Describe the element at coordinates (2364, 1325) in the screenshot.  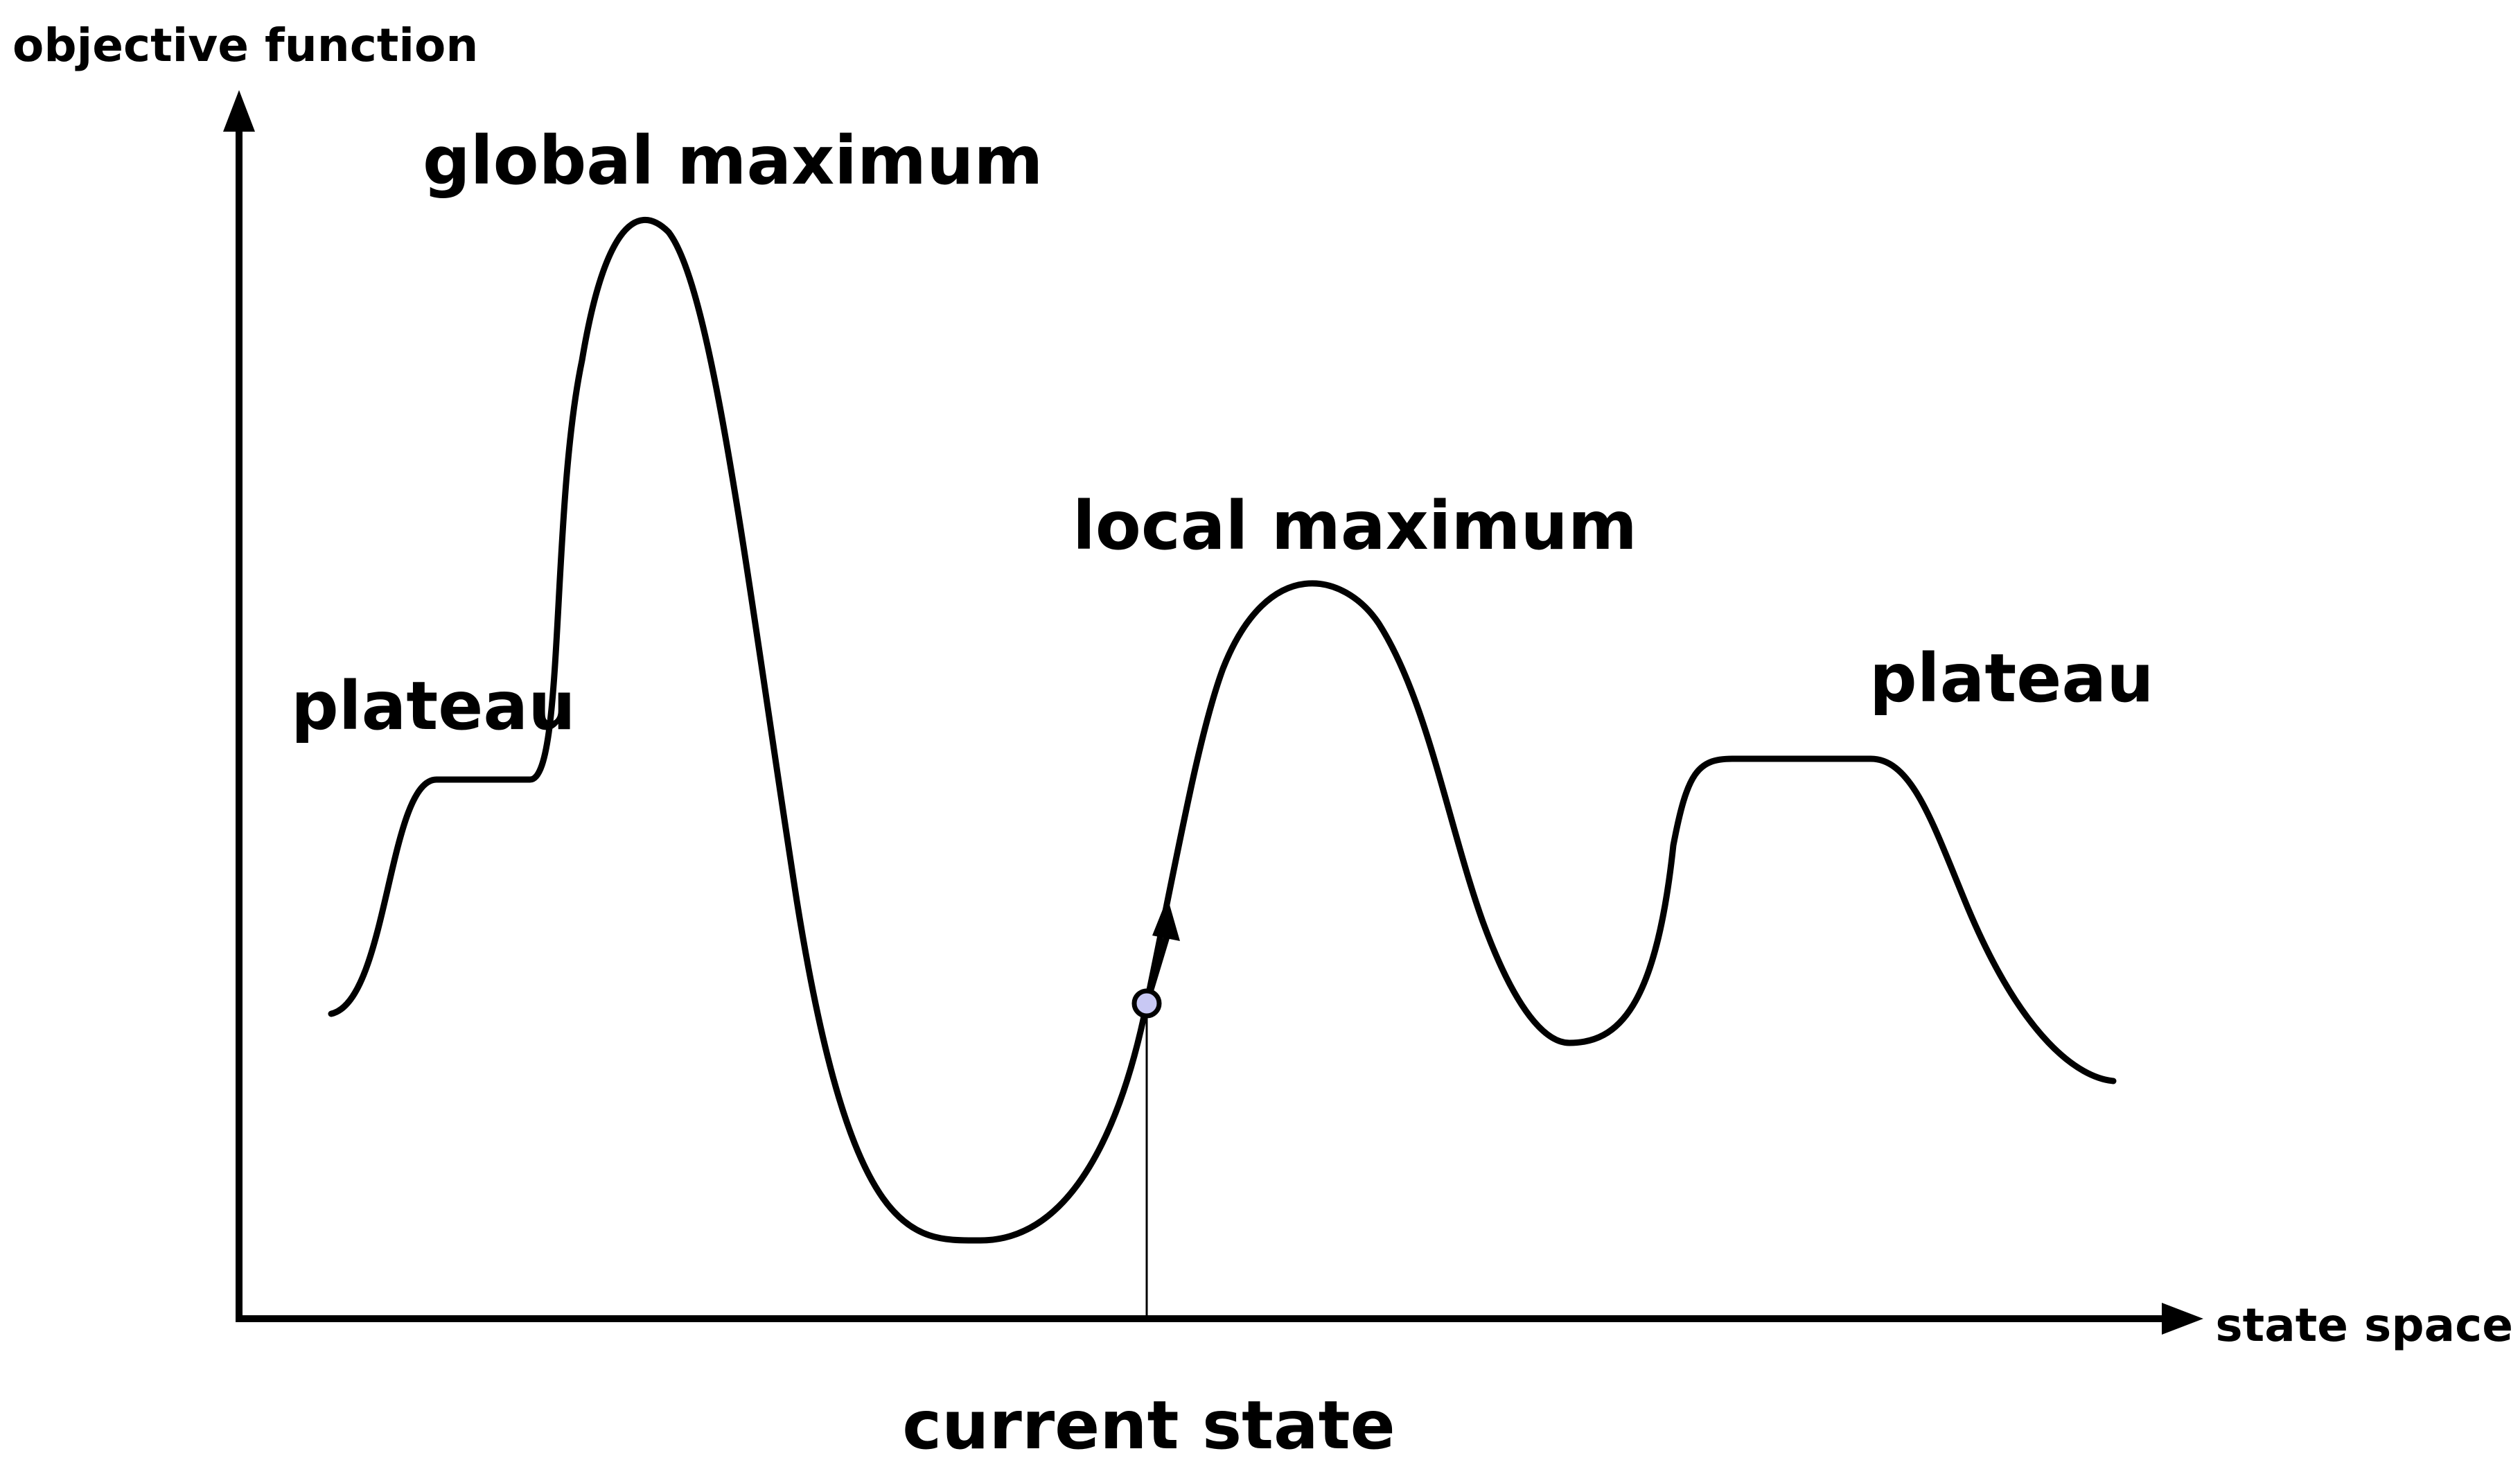
I see `x-axis-label: state space` at that location.